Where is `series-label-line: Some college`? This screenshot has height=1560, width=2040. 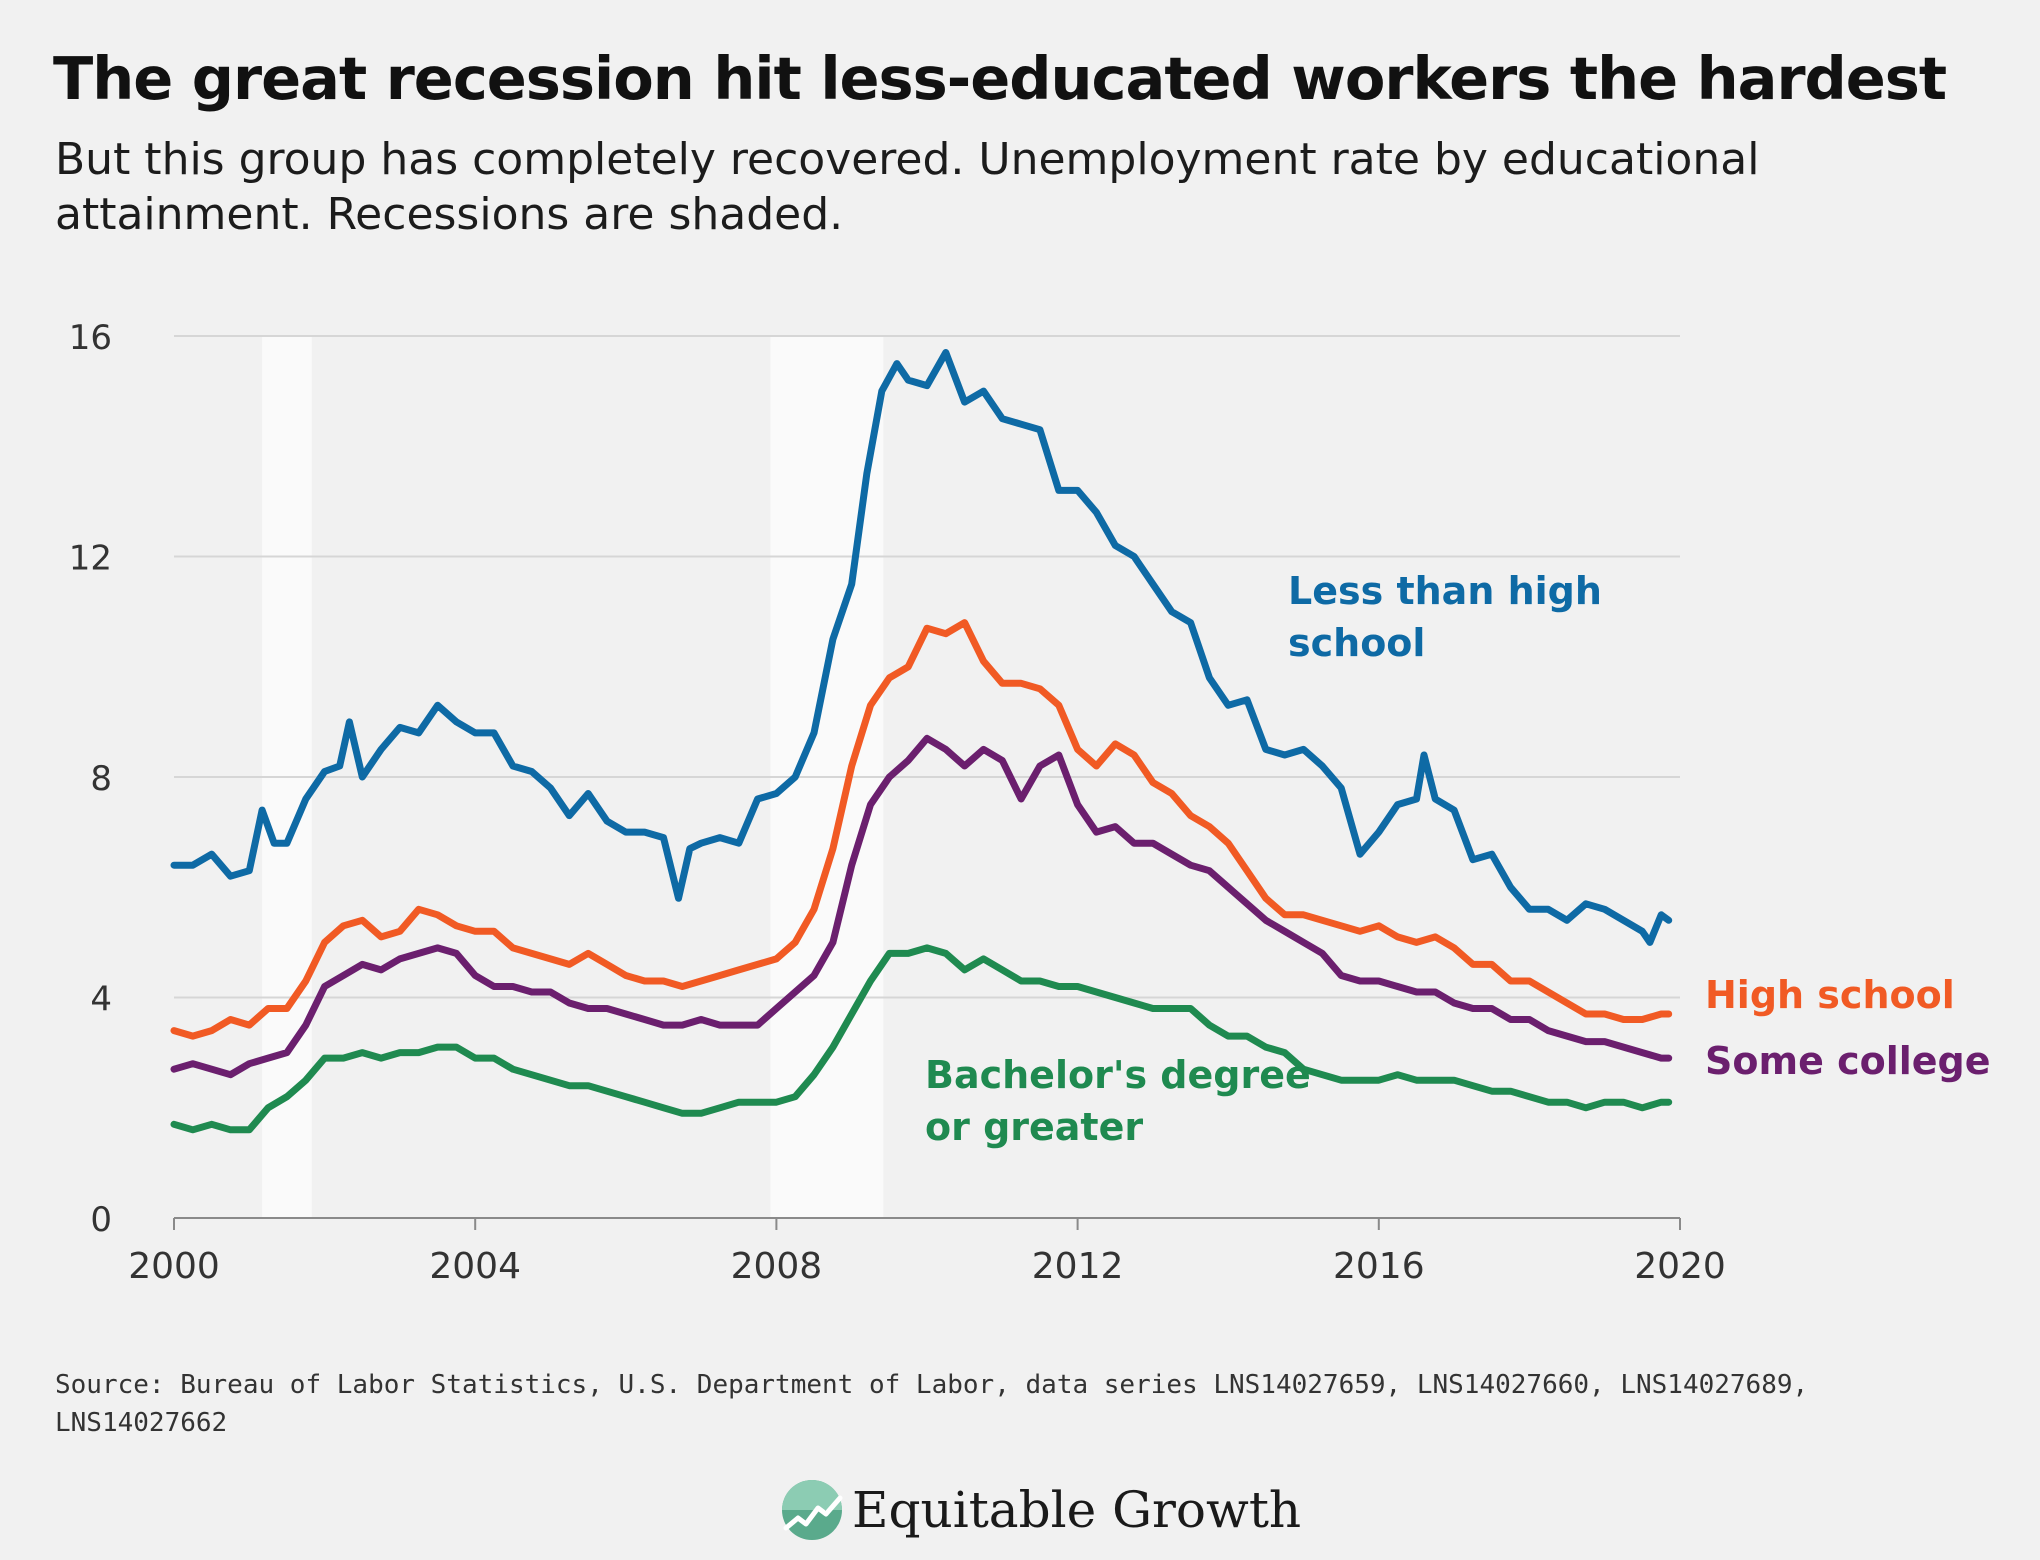 series-label-line: Some college is located at coordinates (1848, 1061).